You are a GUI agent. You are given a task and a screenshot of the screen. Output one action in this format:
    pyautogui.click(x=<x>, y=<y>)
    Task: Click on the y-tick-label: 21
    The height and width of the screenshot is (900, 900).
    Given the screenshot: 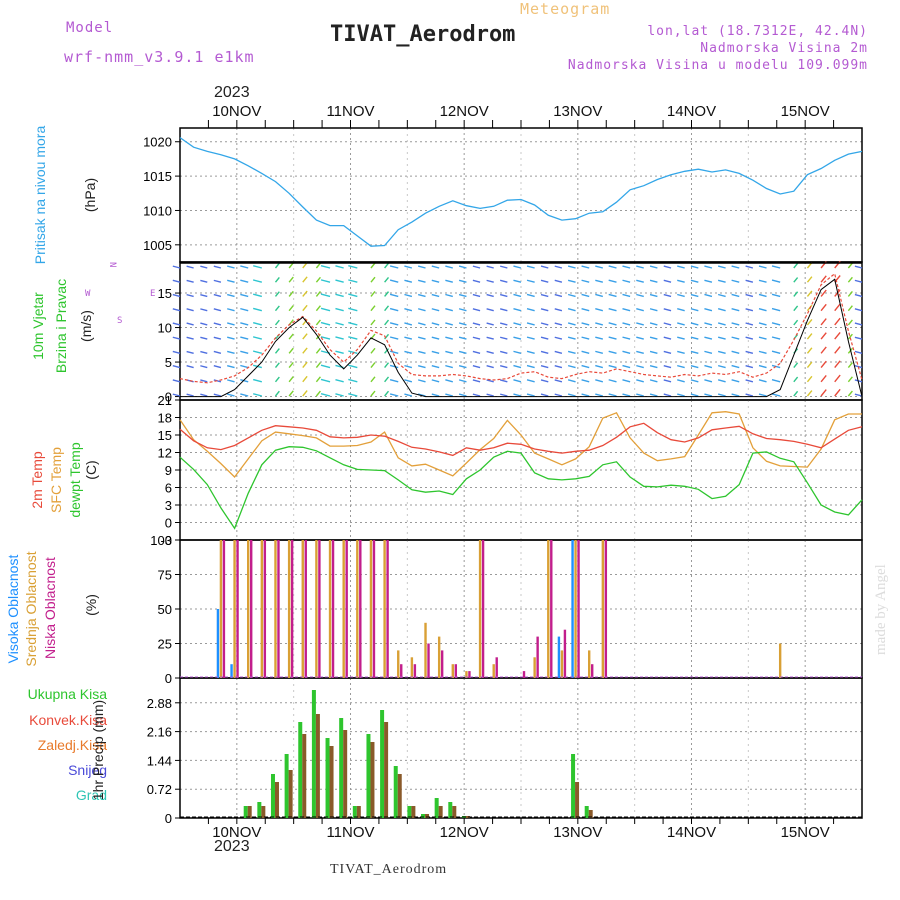 What is the action you would take?
    pyautogui.click(x=165, y=400)
    